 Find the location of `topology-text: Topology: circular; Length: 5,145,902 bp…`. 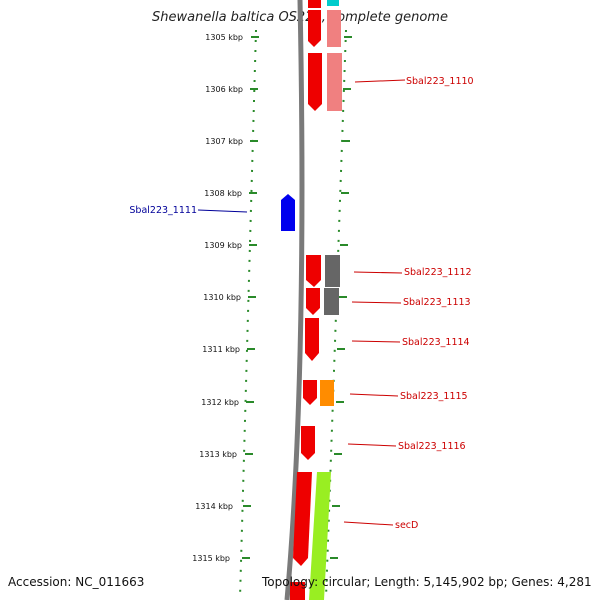

topology-text: Topology: circular; Length: 5,145,902 bp… is located at coordinates (427, 582).